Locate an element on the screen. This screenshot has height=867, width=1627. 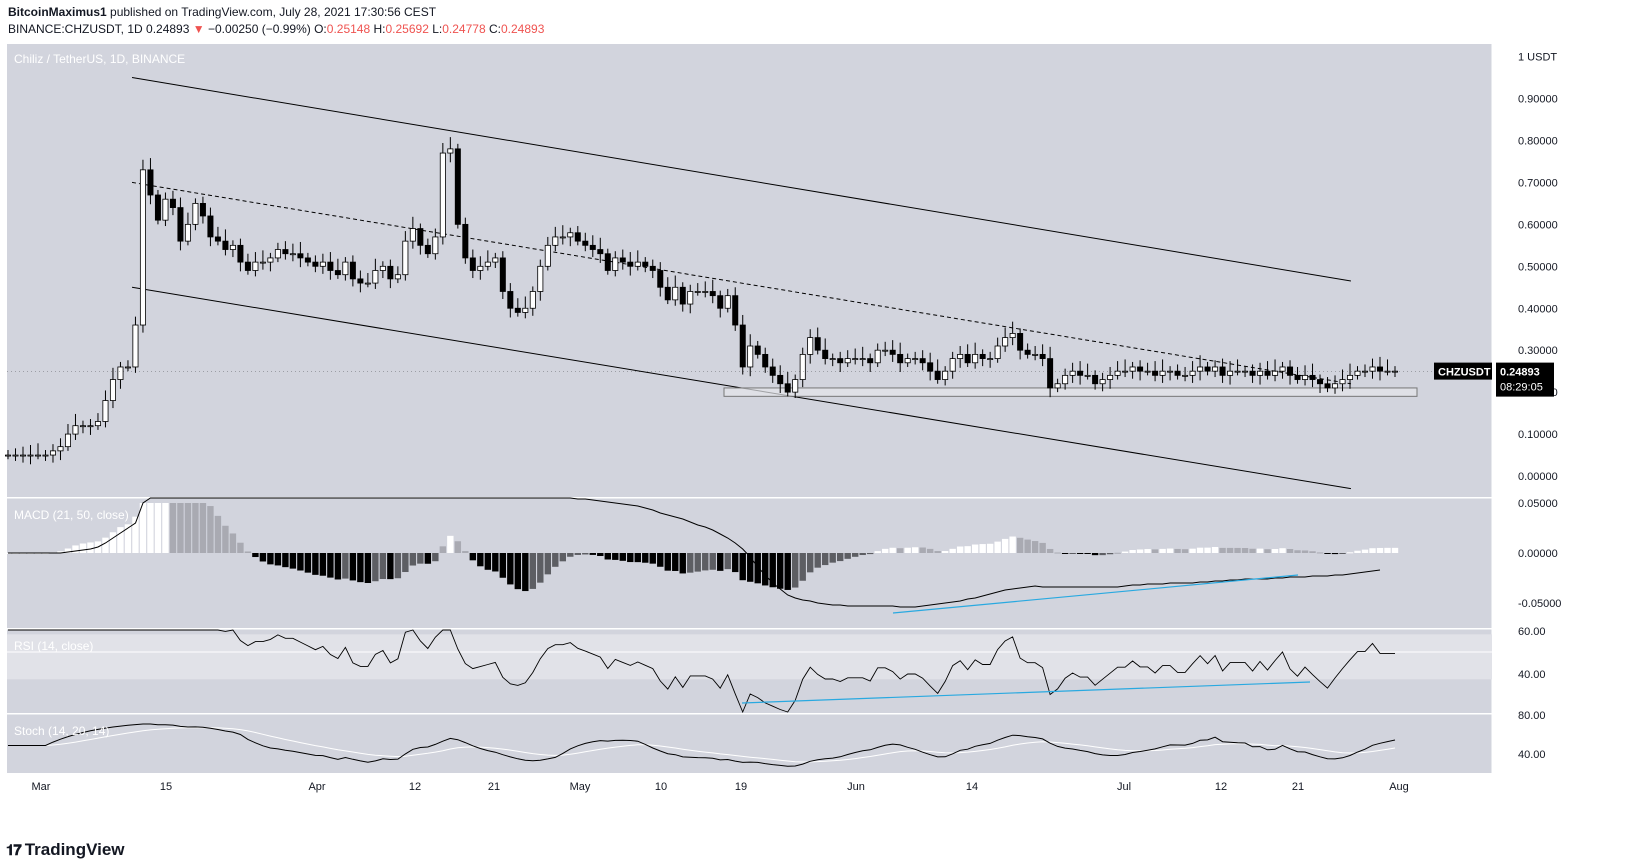
open-label: O: is located at coordinates (320, 29).